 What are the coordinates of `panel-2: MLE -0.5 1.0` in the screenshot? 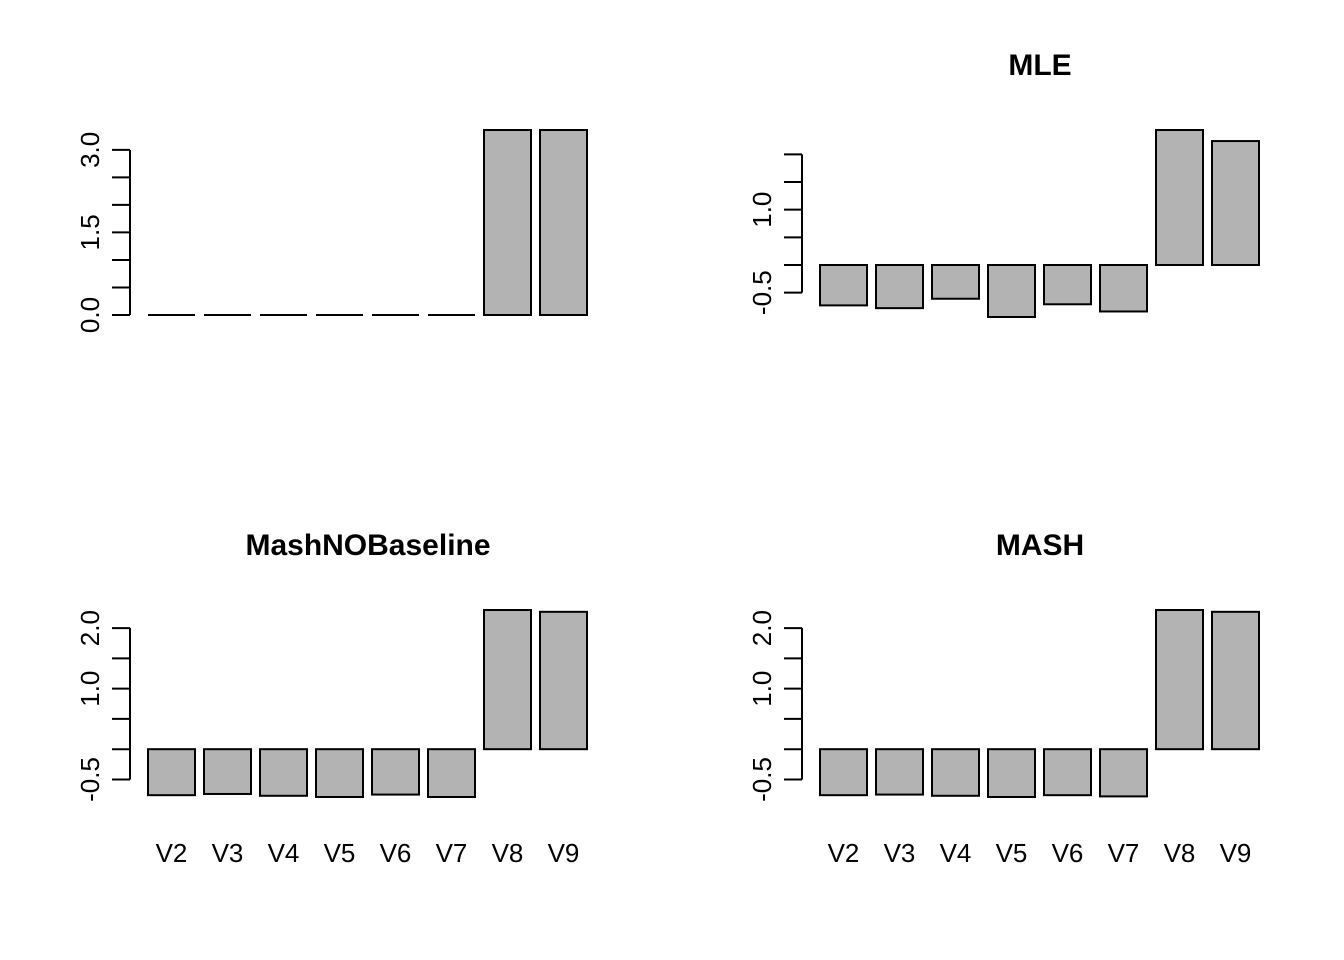 It's located at (1003, 183).